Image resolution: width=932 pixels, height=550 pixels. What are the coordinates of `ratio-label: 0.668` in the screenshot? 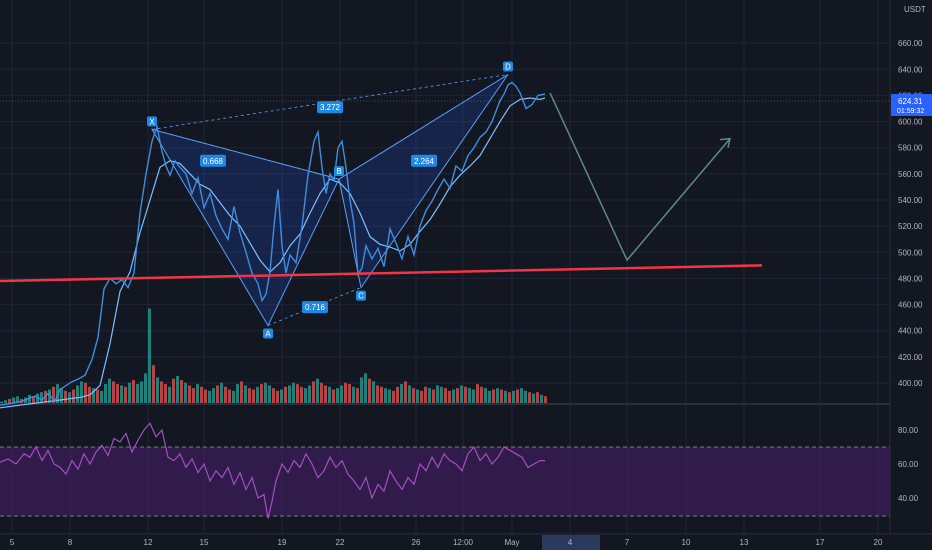 It's located at (213, 161).